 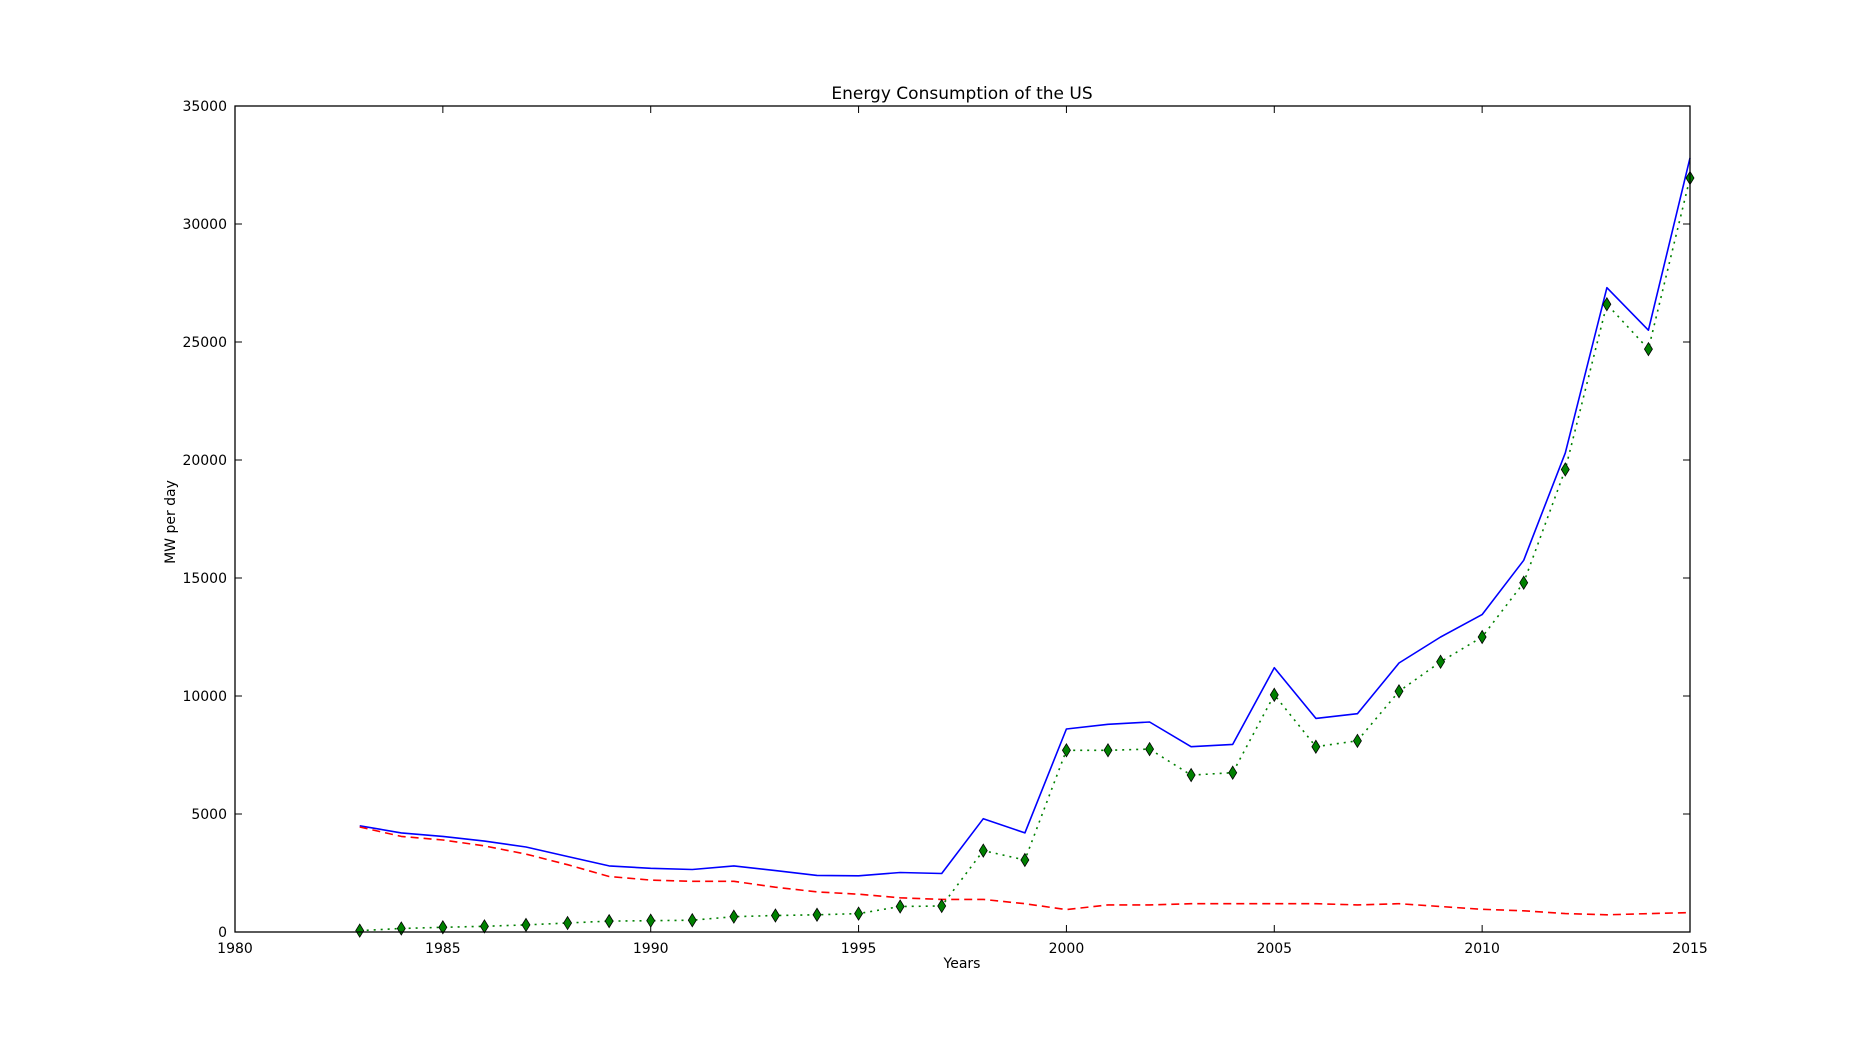 What do you see at coordinates (961, 94) in the screenshot?
I see `chart-title: Energy Consumption of the US` at bounding box center [961, 94].